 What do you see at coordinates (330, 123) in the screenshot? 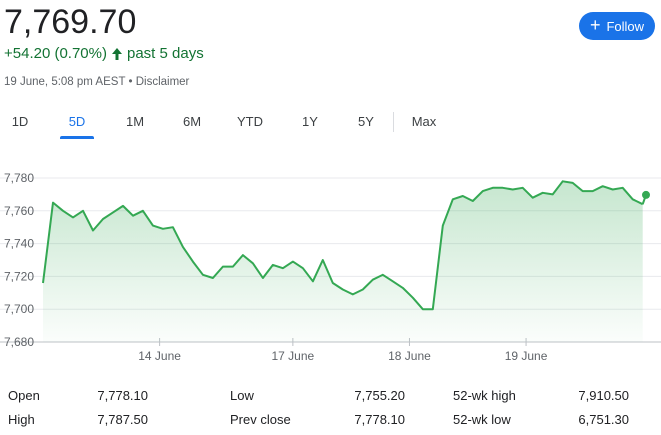
I see `range-tabs: 1D 5D 1M 6M YTD 1Y 5Y Max` at bounding box center [330, 123].